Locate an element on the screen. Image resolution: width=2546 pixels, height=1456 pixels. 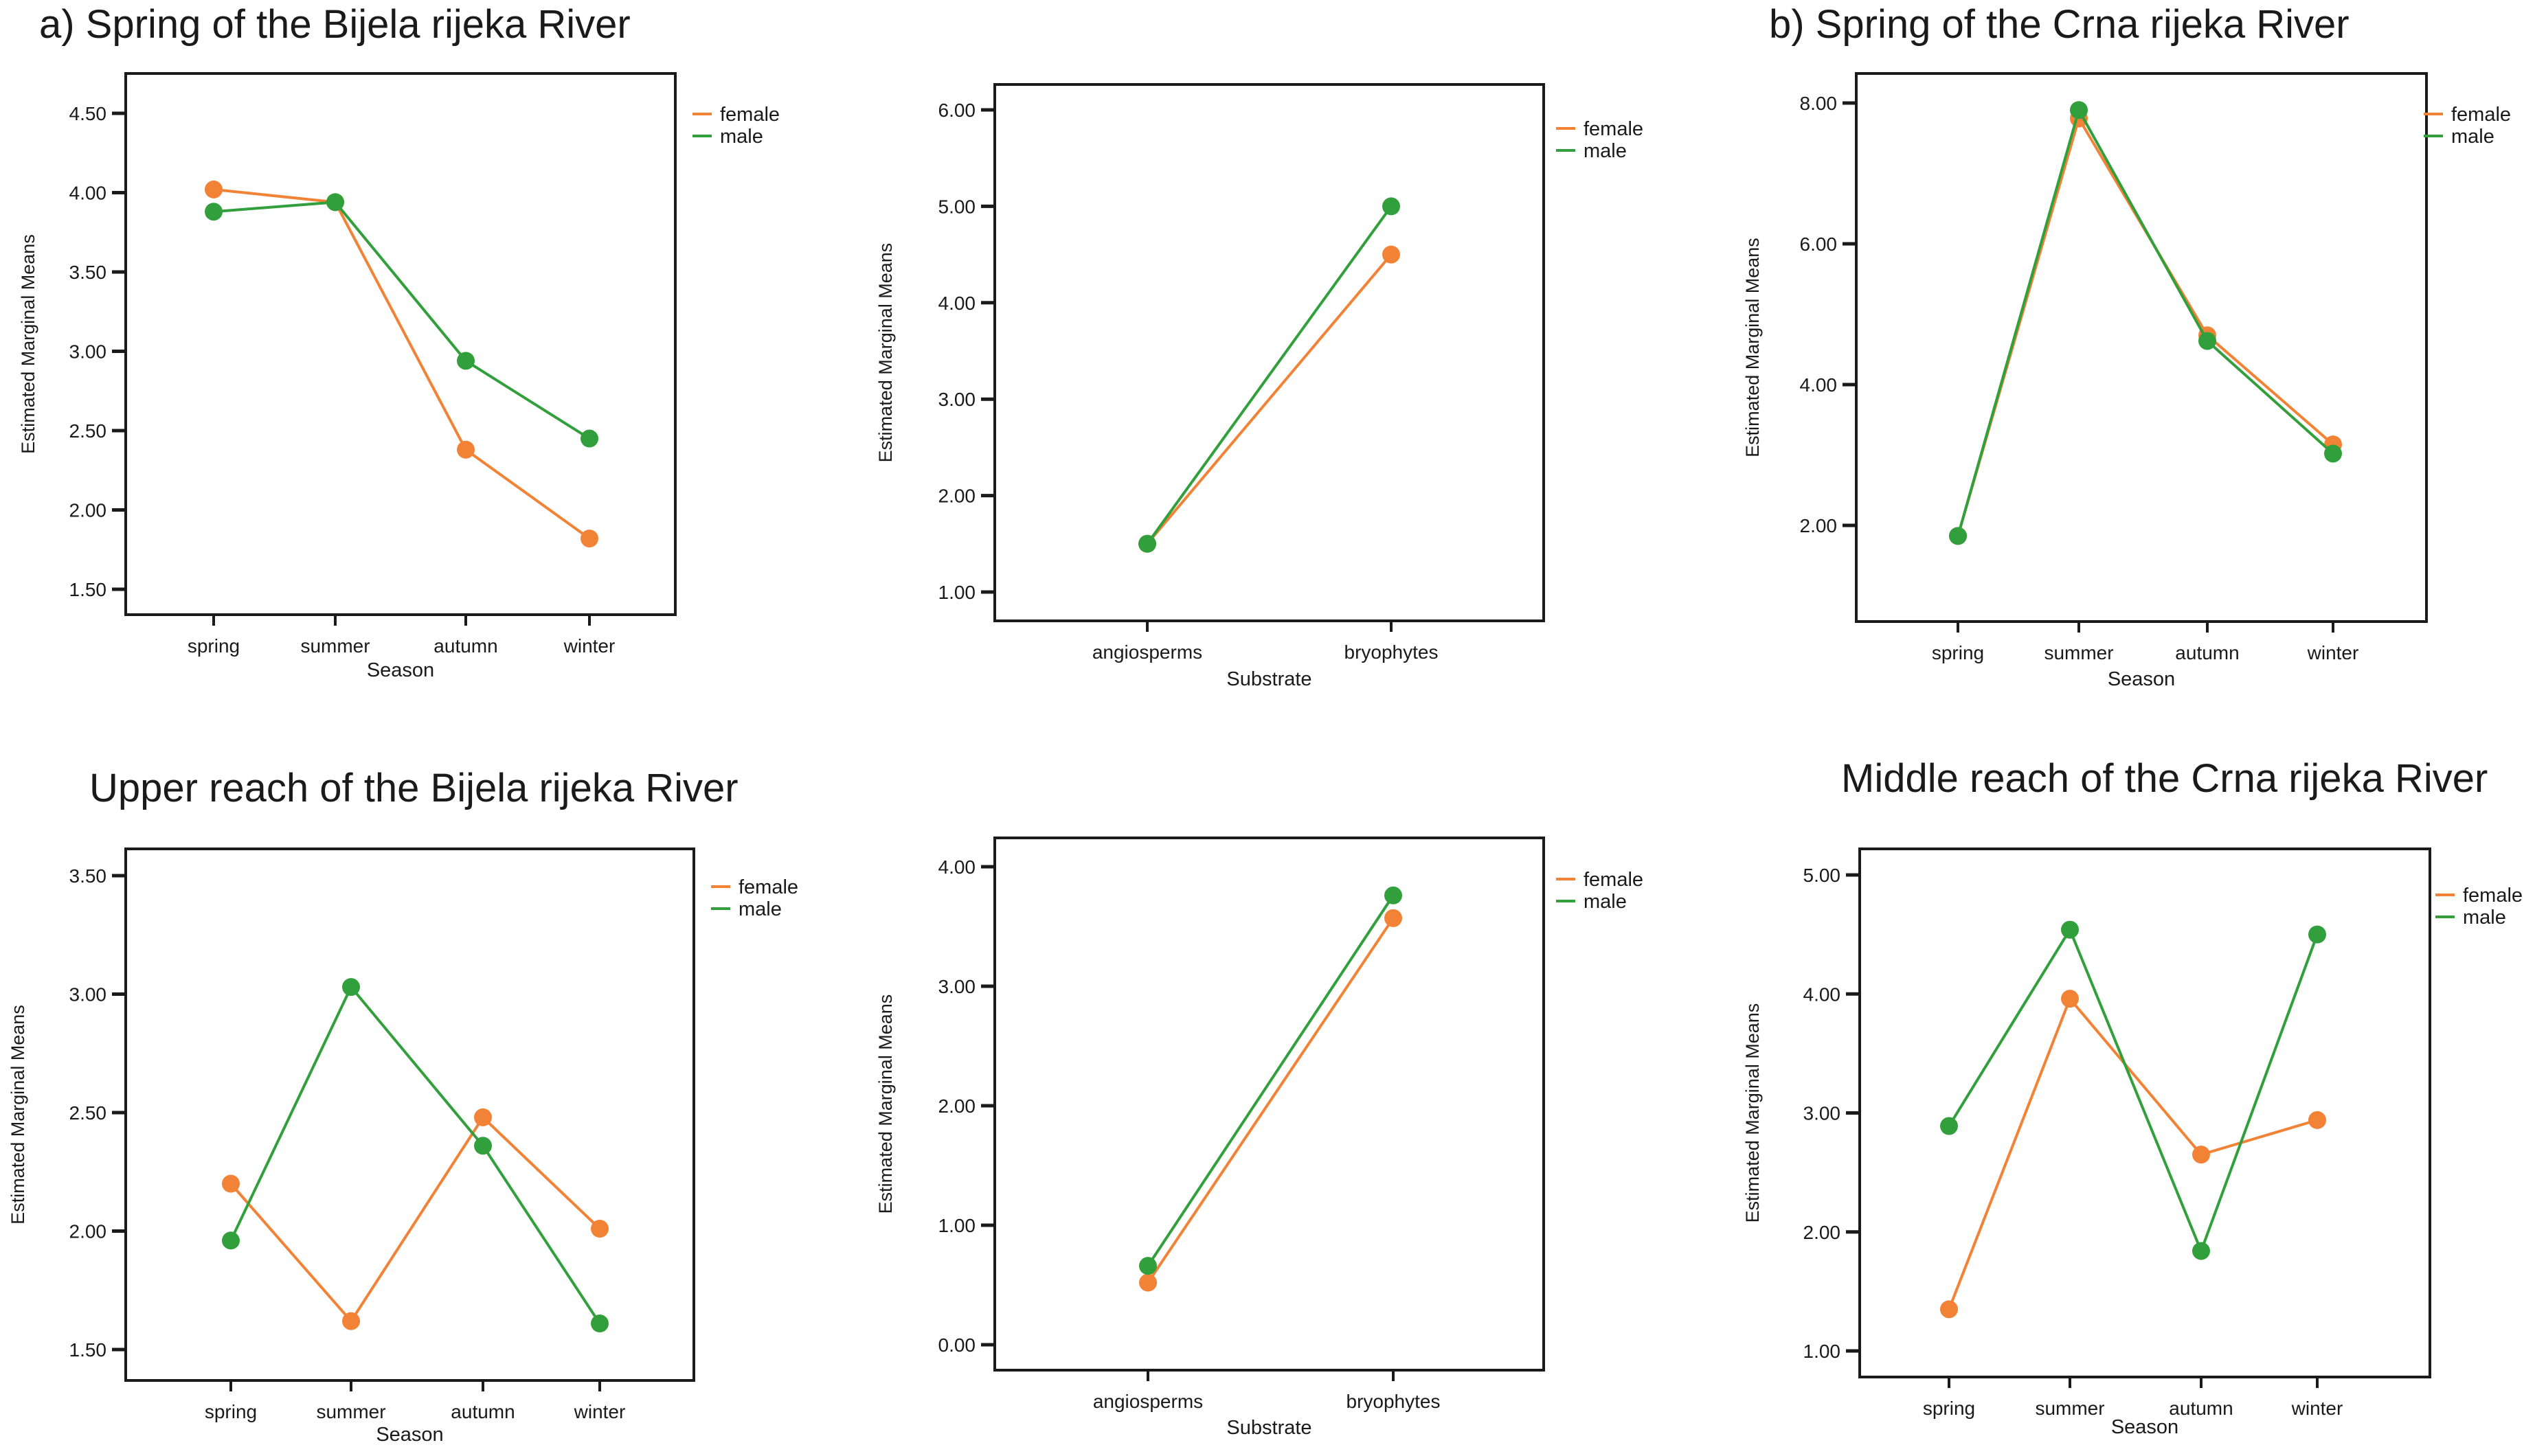
data-point-male-angiosperms is located at coordinates (1148, 1266).